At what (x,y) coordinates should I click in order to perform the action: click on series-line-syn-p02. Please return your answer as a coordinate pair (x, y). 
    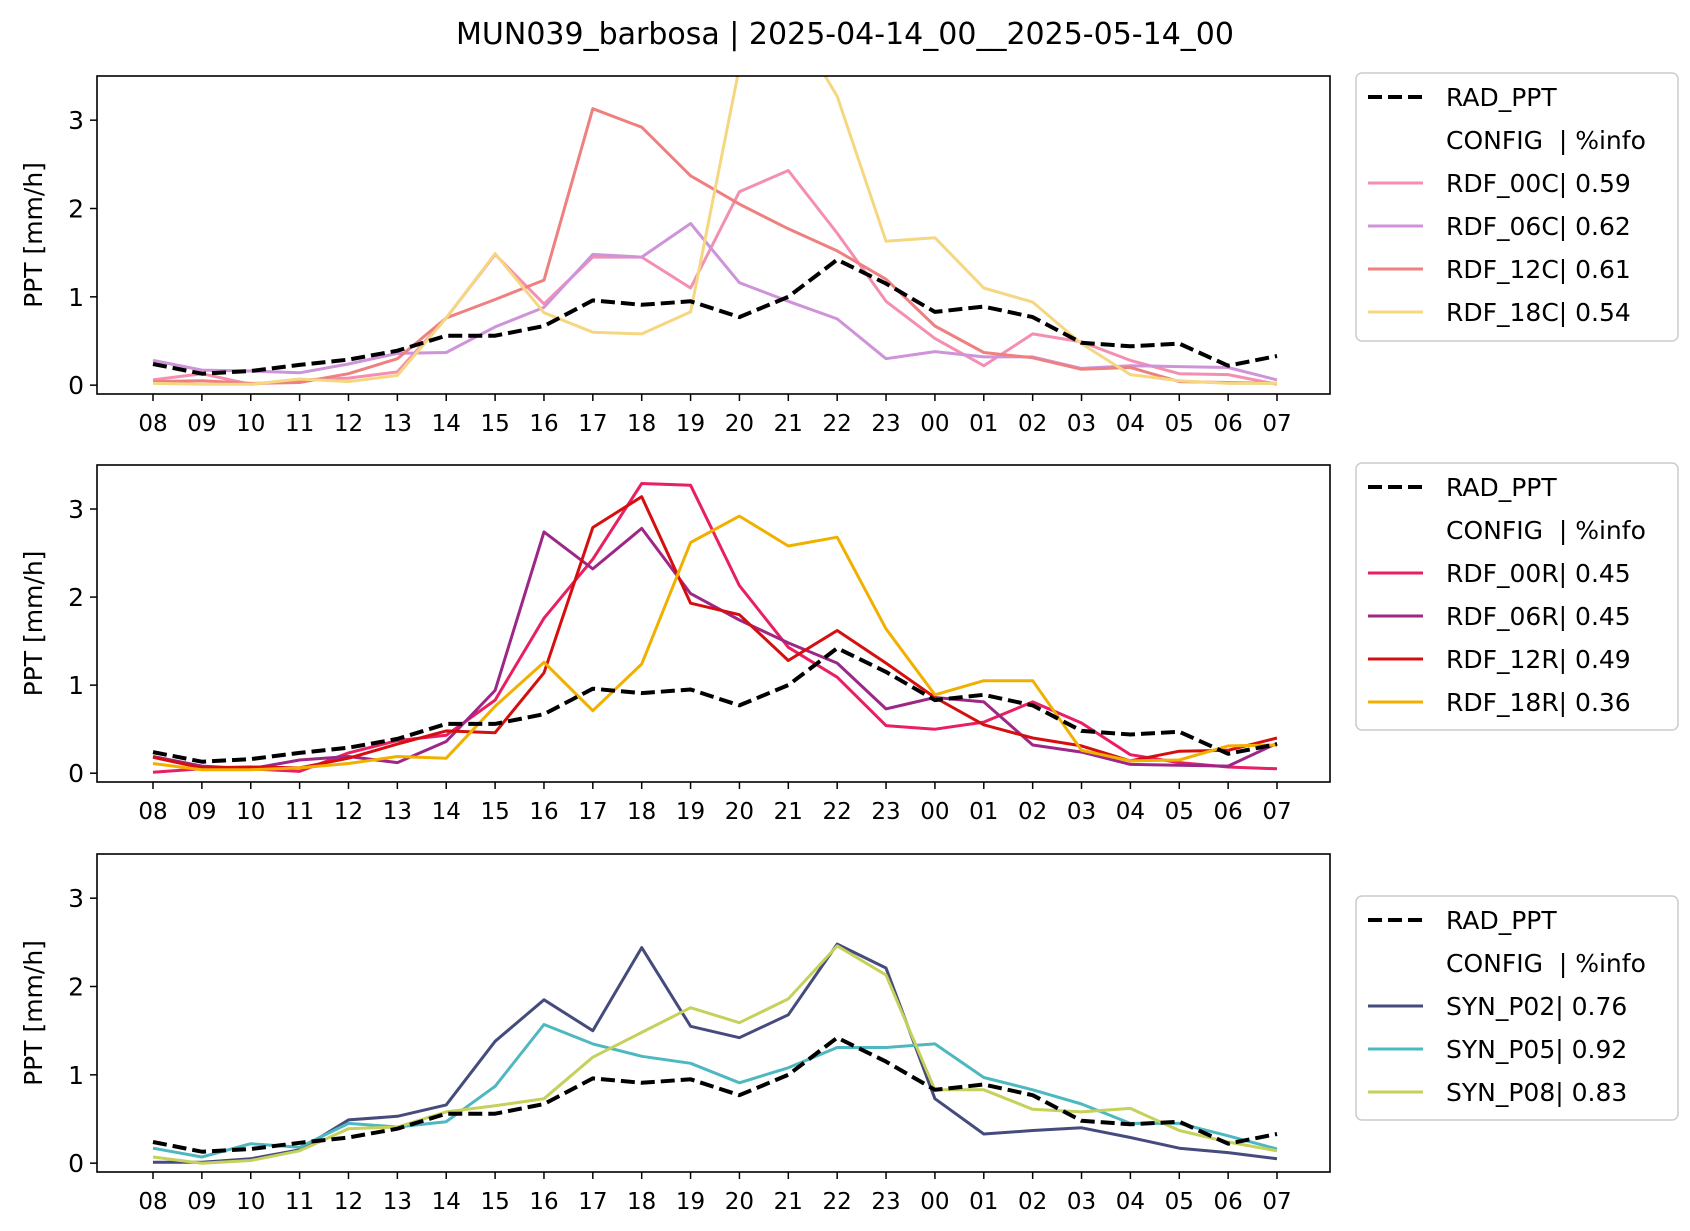
    Looking at the image, I should click on (715, 1053).